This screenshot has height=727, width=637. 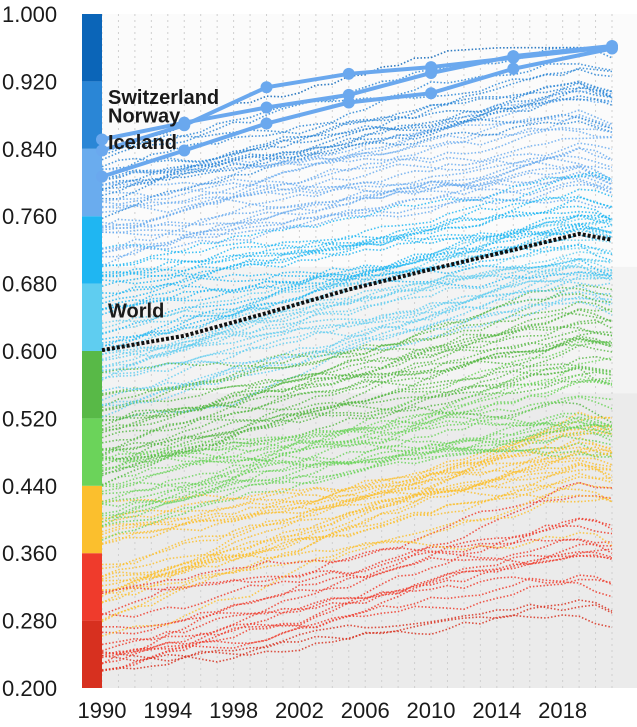 What do you see at coordinates (29, 486) in the screenshot?
I see `y-tick-label: 0.440` at bounding box center [29, 486].